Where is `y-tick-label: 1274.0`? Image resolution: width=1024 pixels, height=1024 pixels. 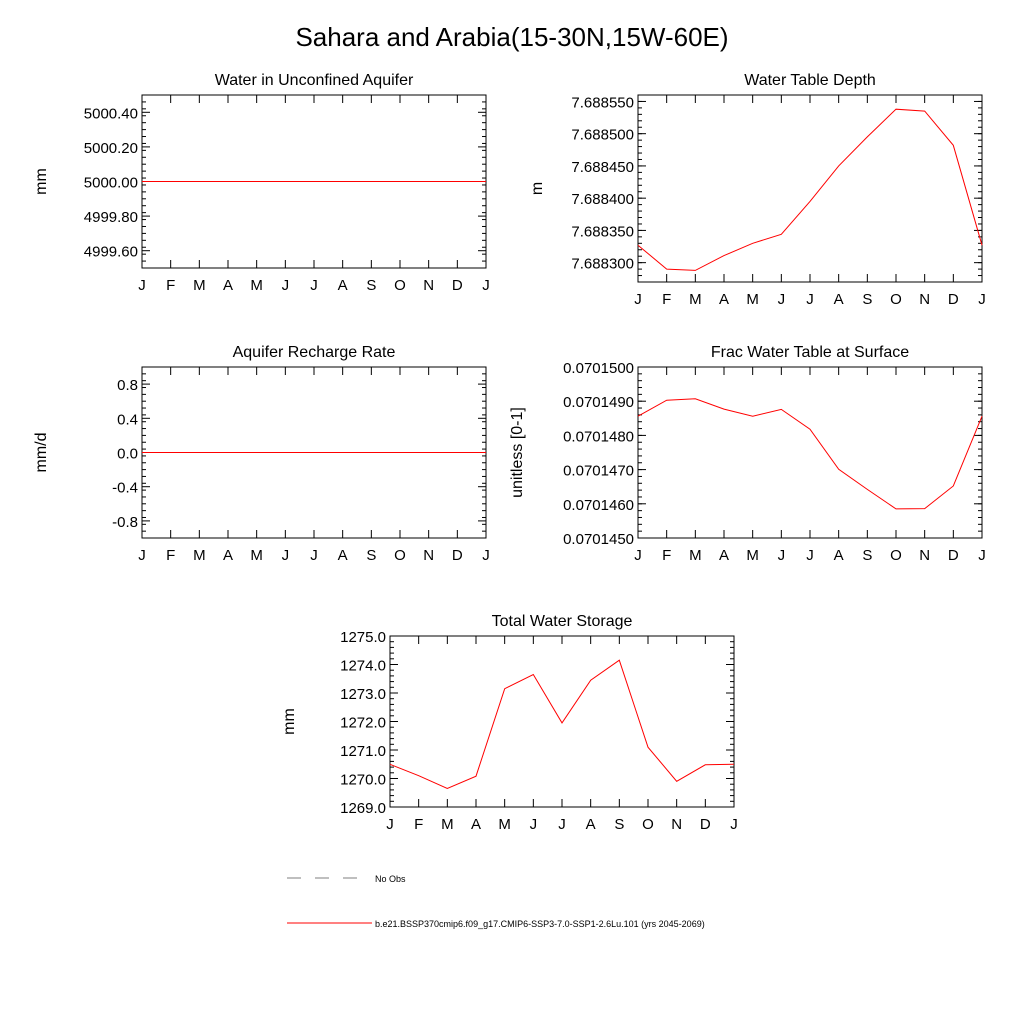 y-tick-label: 1274.0 is located at coordinates (363, 666).